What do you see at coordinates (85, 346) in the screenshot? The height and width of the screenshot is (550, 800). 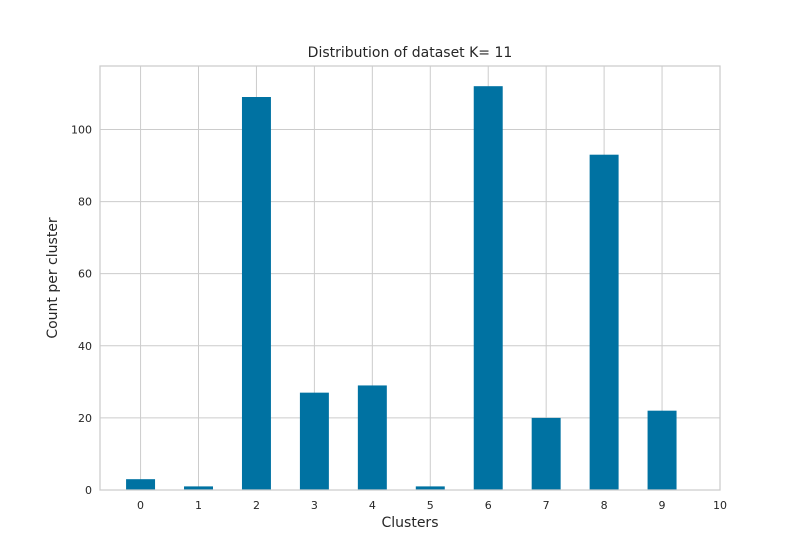 I see `y-tick-label: 40` at bounding box center [85, 346].